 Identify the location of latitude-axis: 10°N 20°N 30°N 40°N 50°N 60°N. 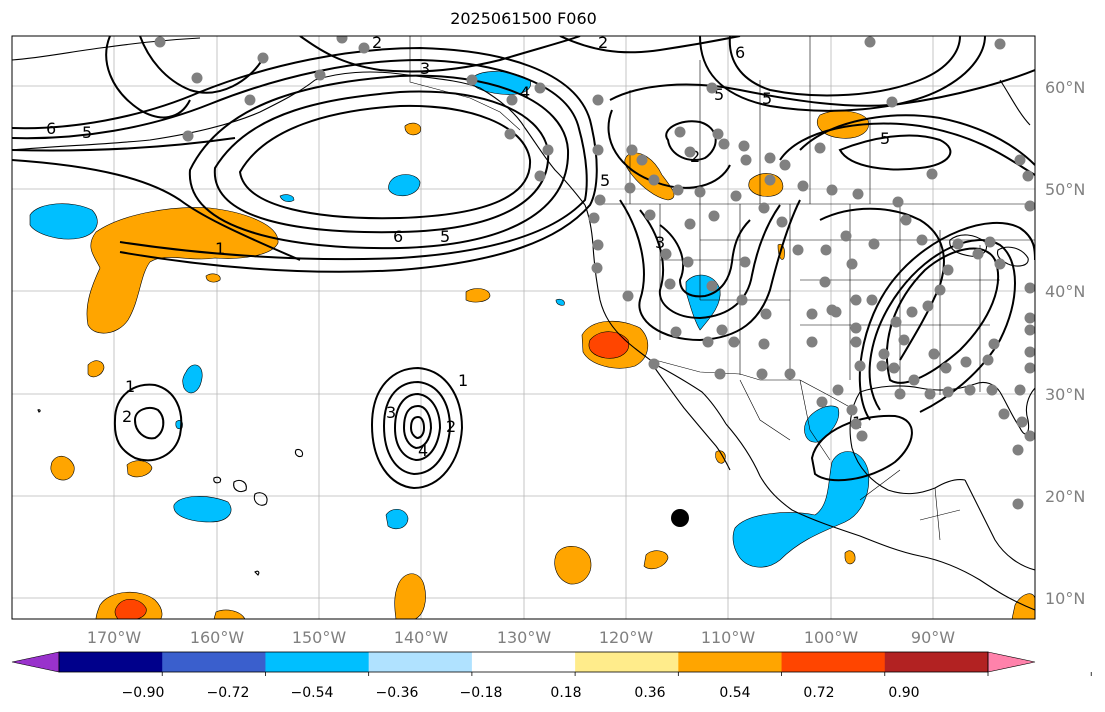
(1065, 343).